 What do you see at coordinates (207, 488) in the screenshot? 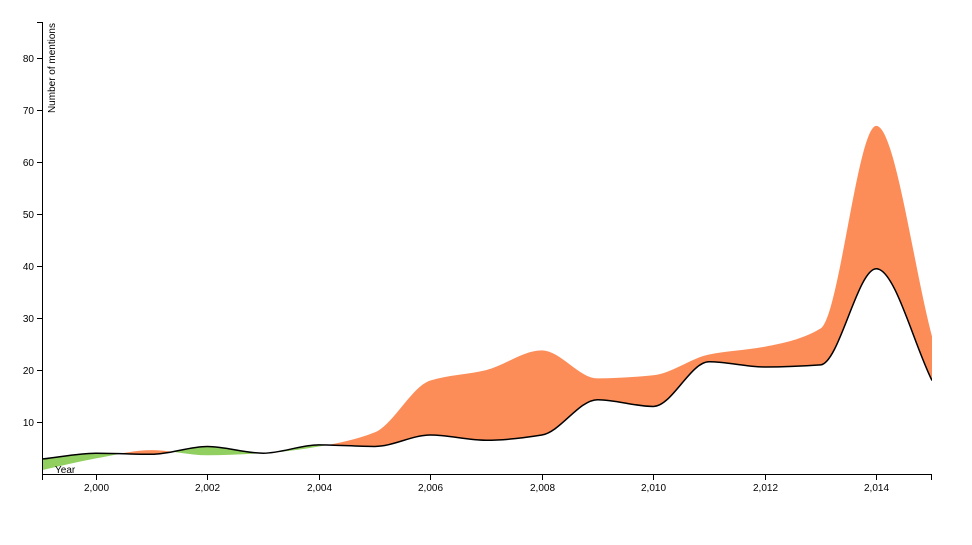
I see `x-tick-label: 2,002` at bounding box center [207, 488].